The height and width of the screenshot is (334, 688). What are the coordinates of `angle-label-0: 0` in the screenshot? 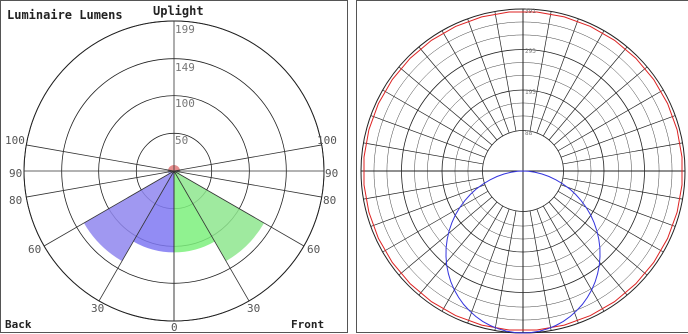 It's located at (174, 326).